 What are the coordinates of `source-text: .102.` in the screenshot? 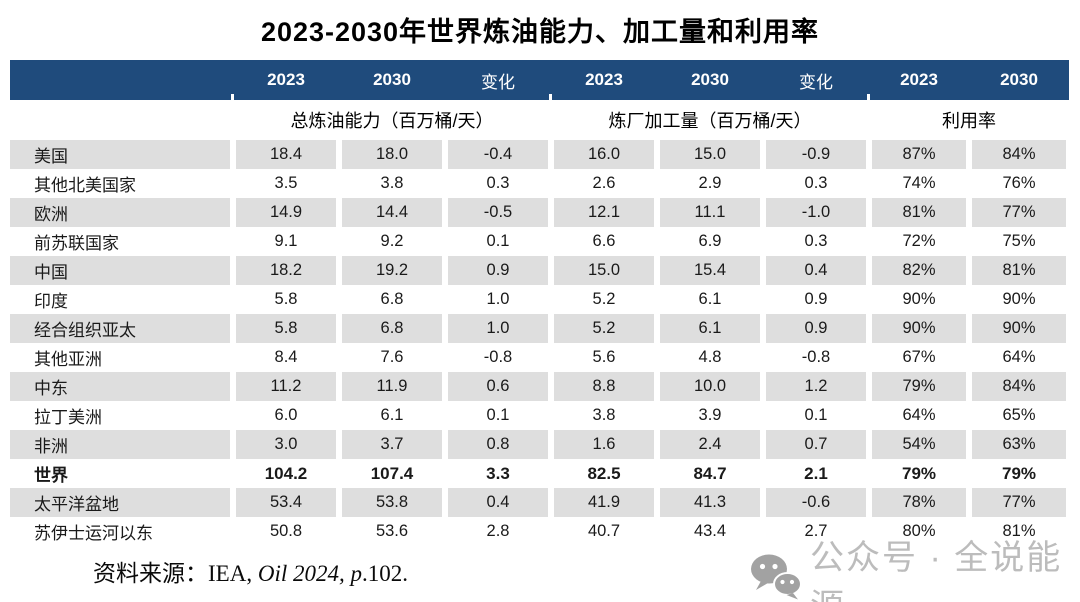 It's located at (384, 573).